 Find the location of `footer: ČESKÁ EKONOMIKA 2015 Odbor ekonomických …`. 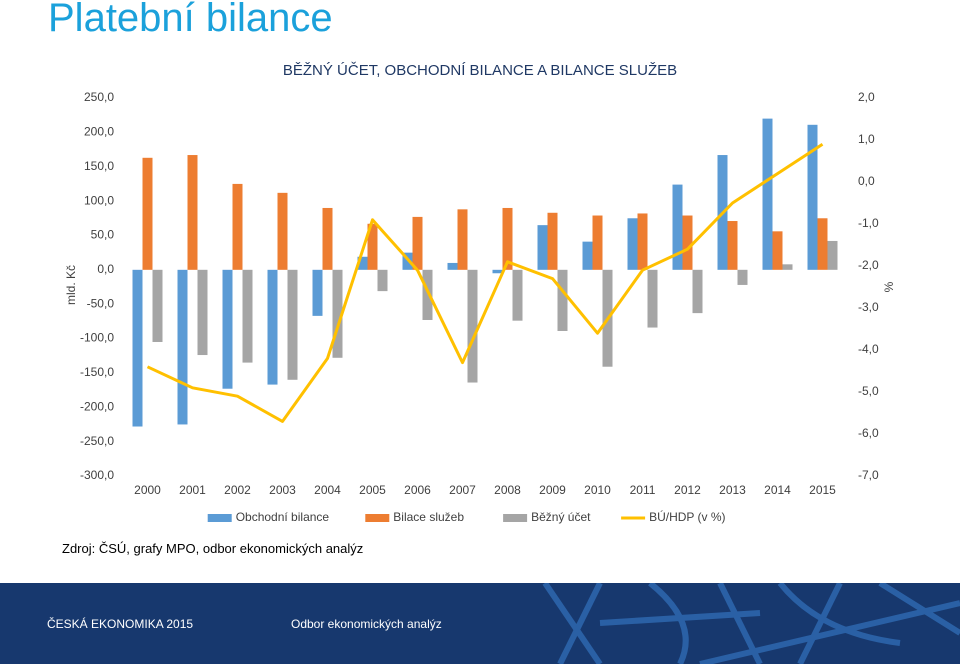

footer: ČESKÁ EKONOMIKA 2015 Odbor ekonomických … is located at coordinates (480, 623).